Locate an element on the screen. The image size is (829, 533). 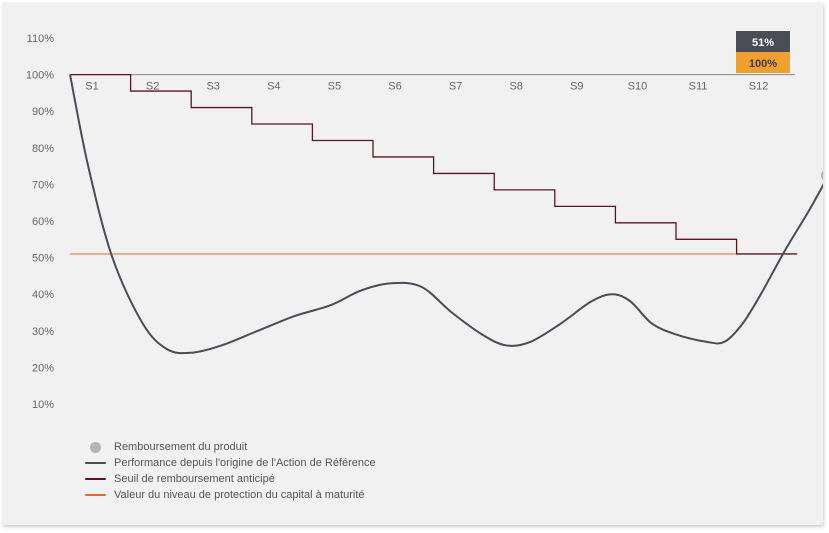
y-tick-label: 30% is located at coordinates (43, 332).